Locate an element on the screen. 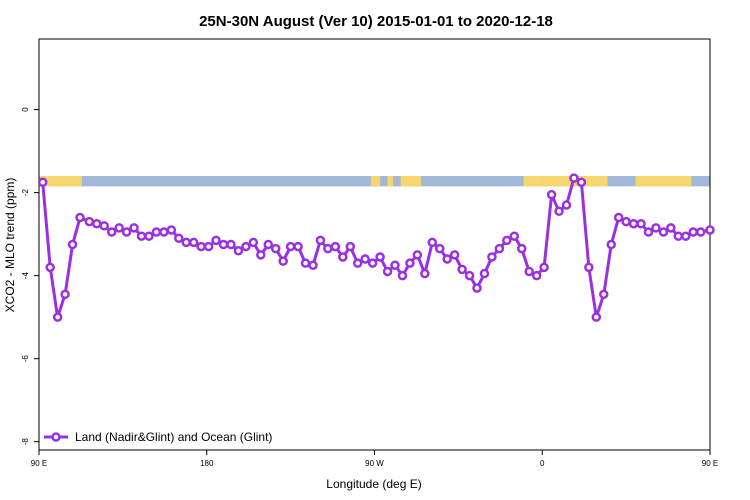  legend: Land (Nadir&Glint) and Ocean (Glint) is located at coordinates (158, 437).